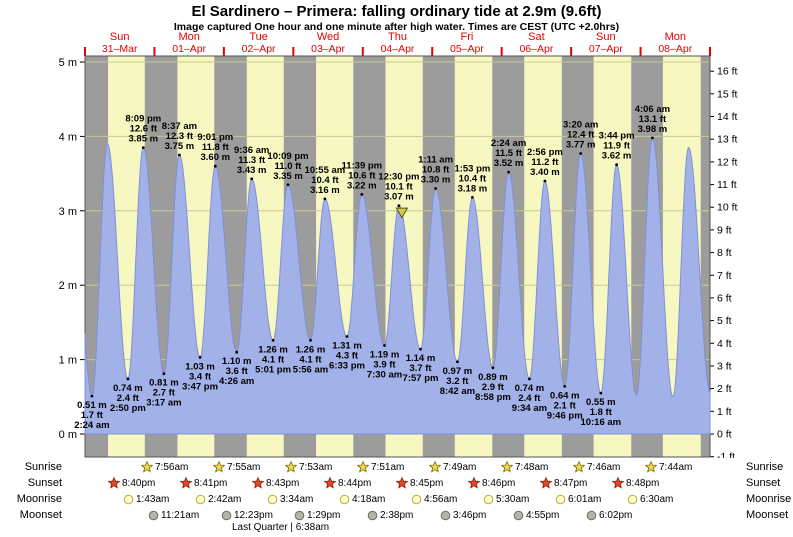 This screenshot has height=537, width=793. Describe the element at coordinates (347, 346) in the screenshot. I see `svg-text: 1.31 m` at that location.